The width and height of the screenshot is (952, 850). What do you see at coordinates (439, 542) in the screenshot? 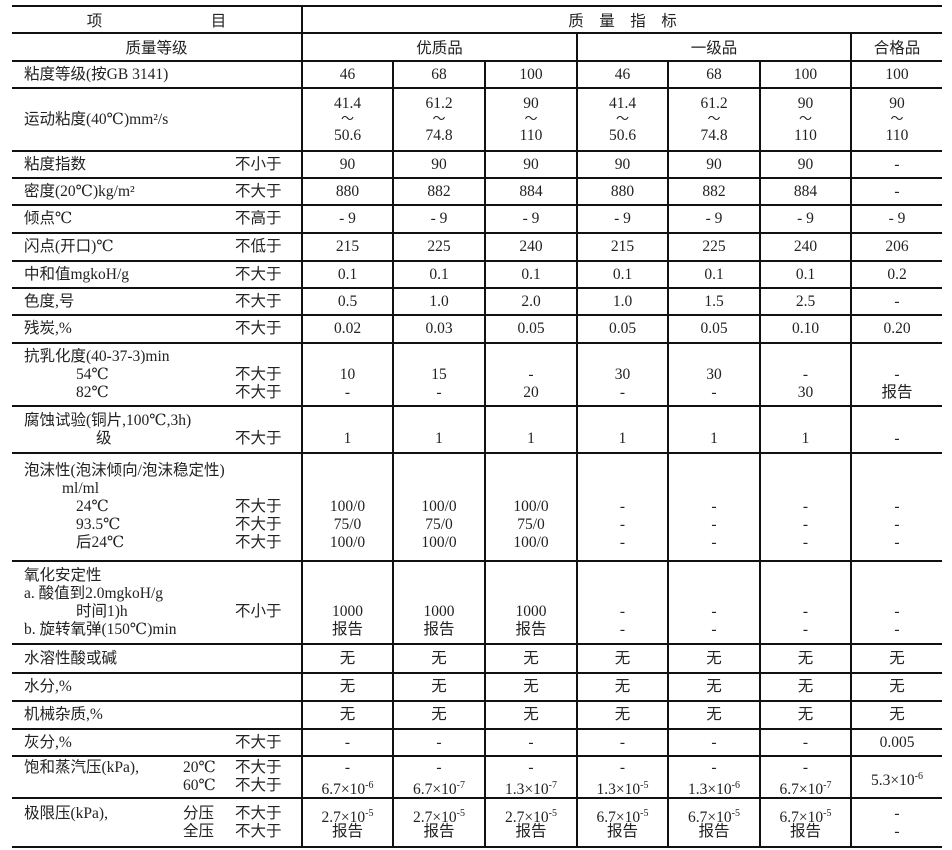
I see `value-line: 100/0` at bounding box center [439, 542].